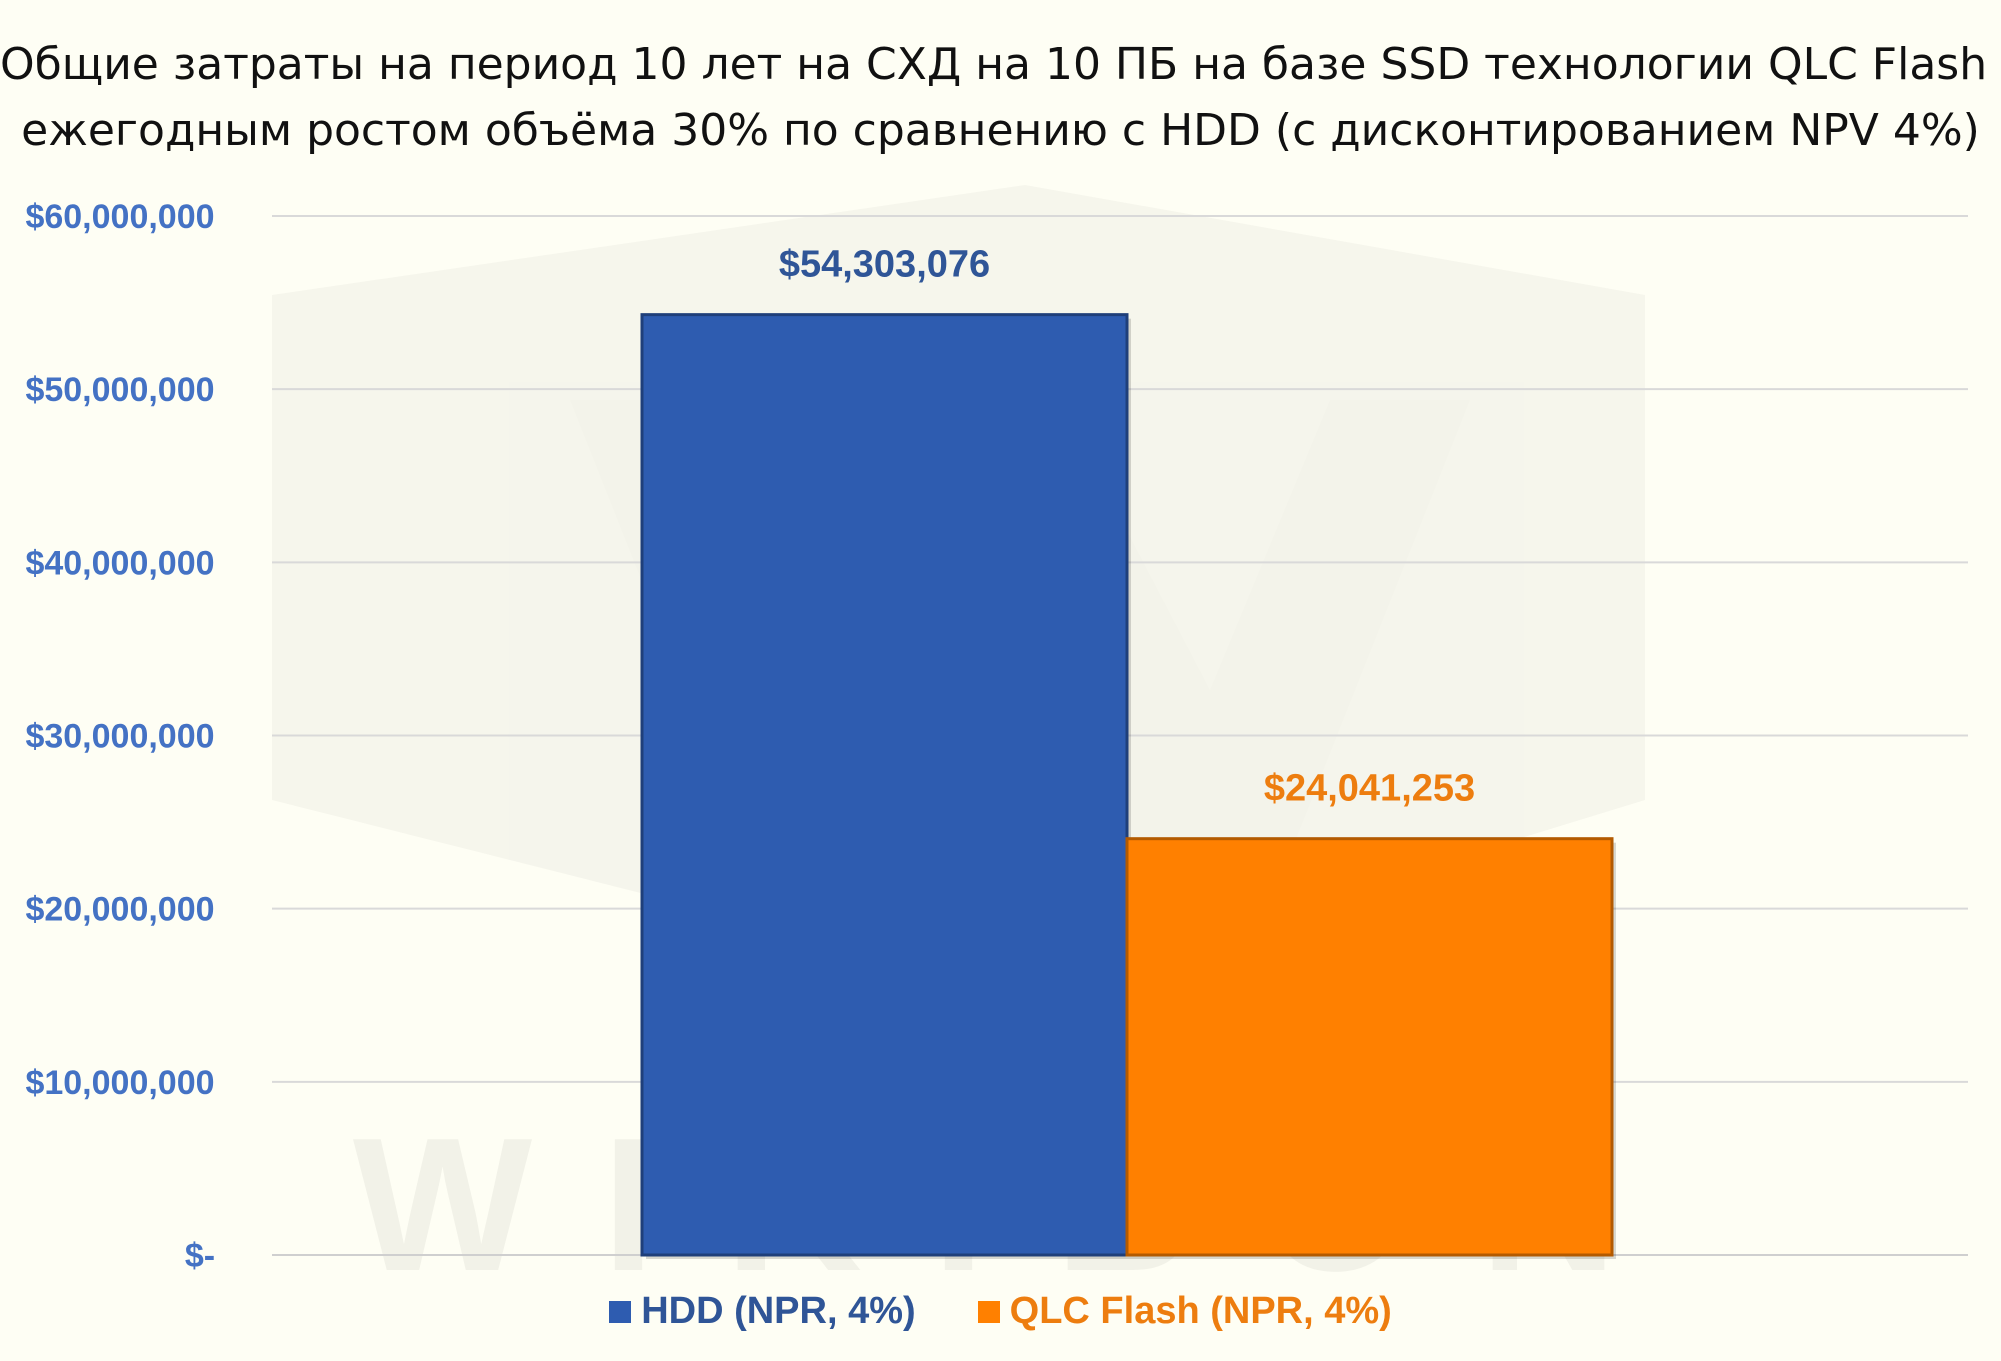  What do you see at coordinates (1127, 527) in the screenshot?
I see `data-labels: $54,303,076 $24,041,253` at bounding box center [1127, 527].